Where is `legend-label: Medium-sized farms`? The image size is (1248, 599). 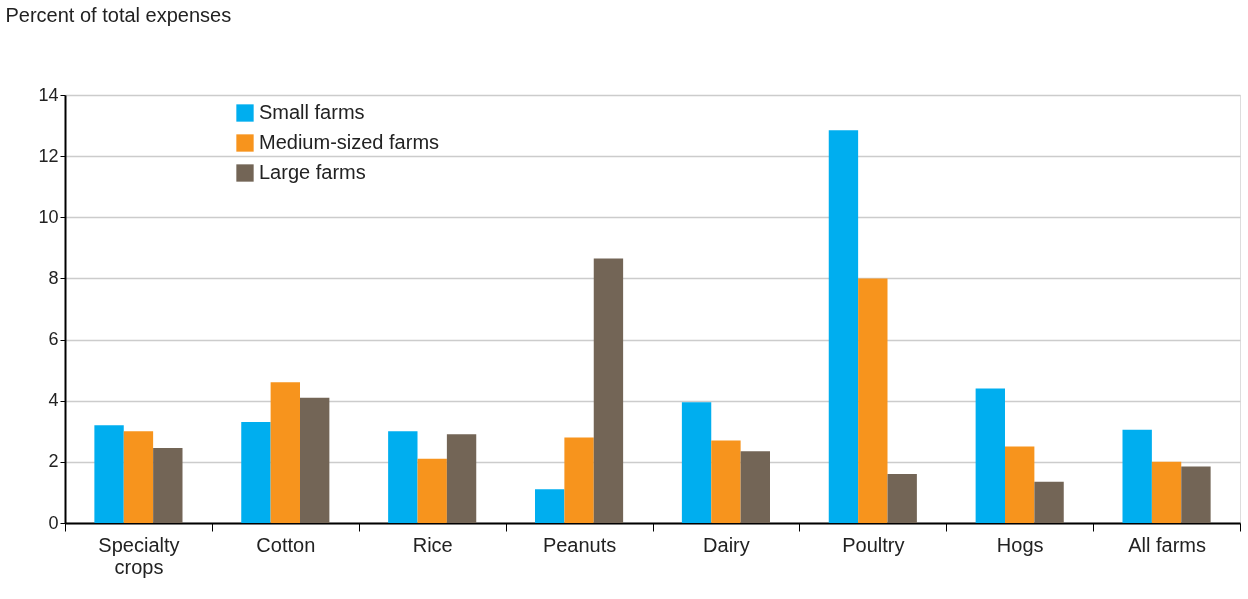 legend-label: Medium-sized farms is located at coordinates (349, 142).